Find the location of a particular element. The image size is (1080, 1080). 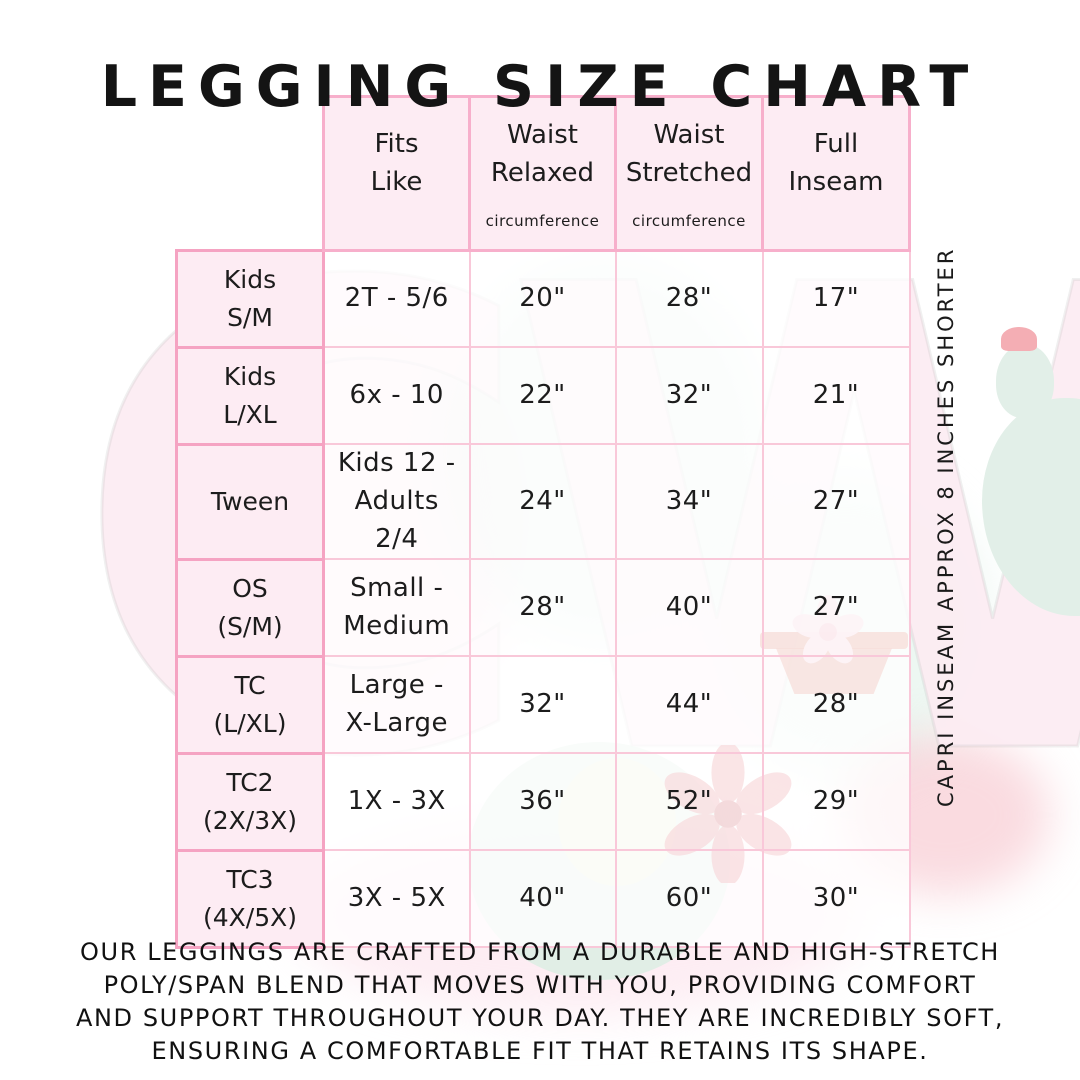

size-value-cell: 17" is located at coordinates (836, 299).